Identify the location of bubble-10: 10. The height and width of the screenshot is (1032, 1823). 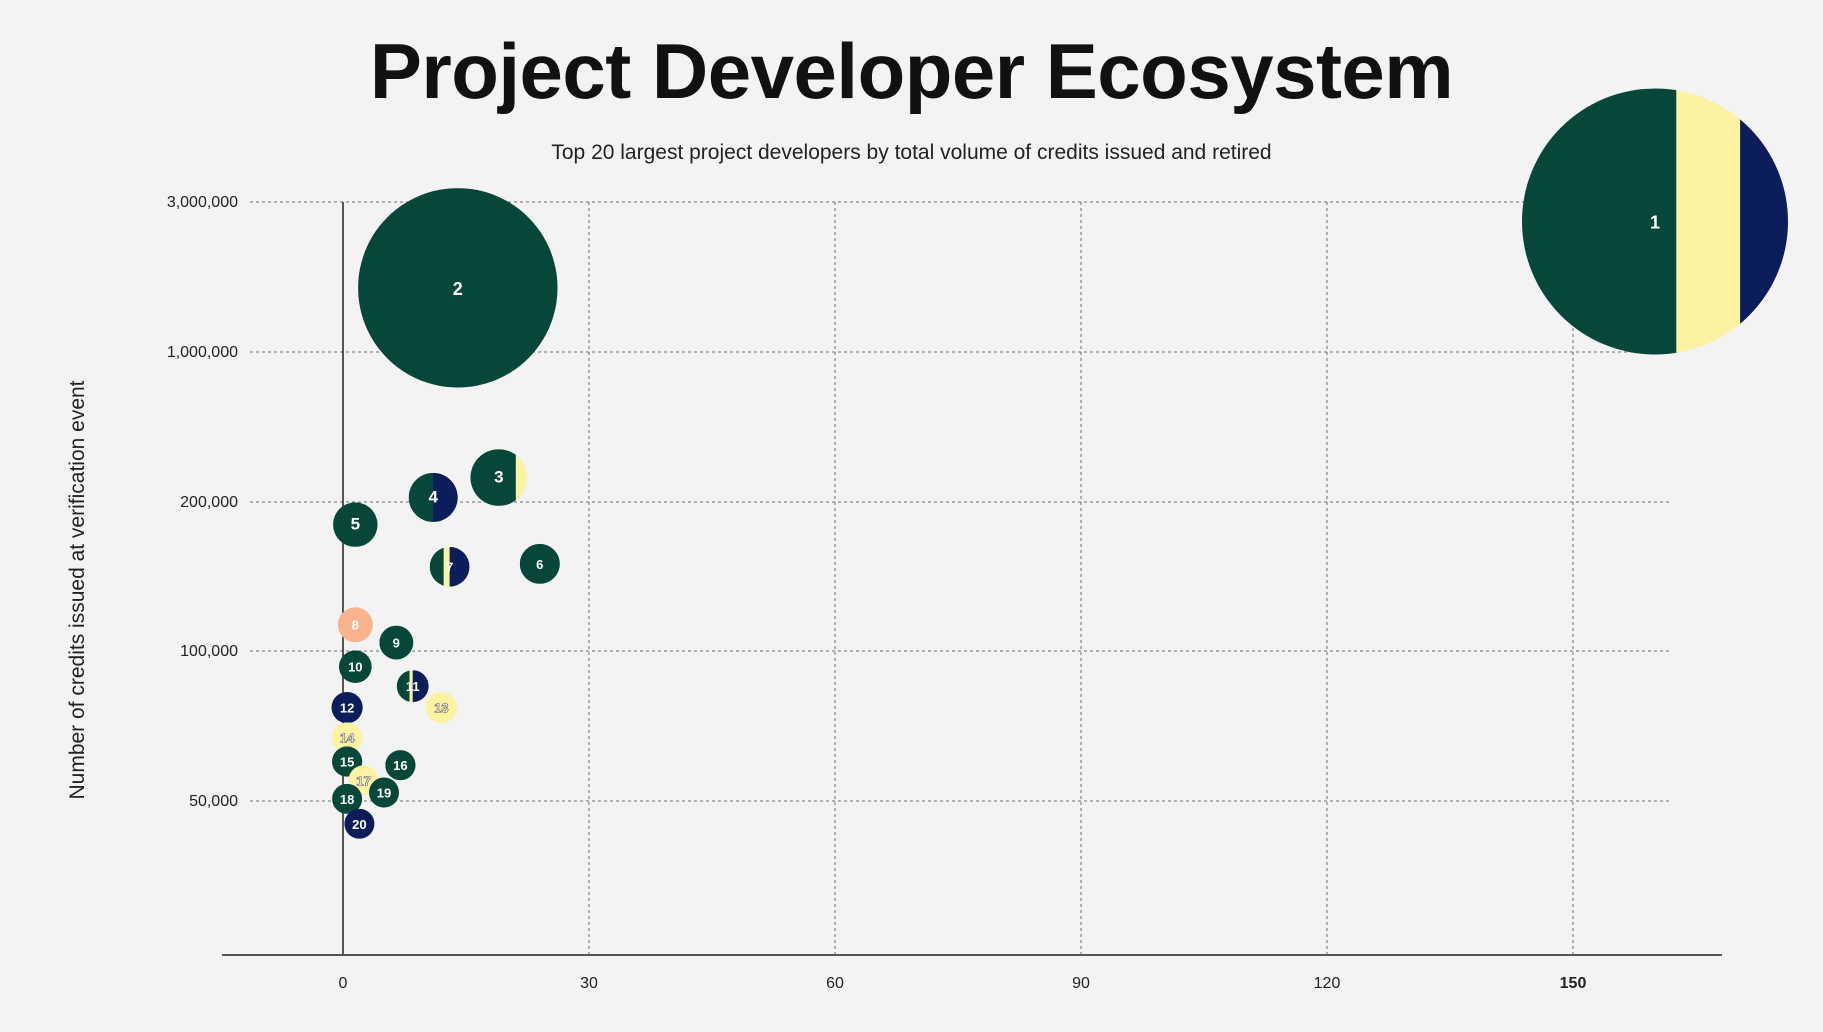
(355, 667).